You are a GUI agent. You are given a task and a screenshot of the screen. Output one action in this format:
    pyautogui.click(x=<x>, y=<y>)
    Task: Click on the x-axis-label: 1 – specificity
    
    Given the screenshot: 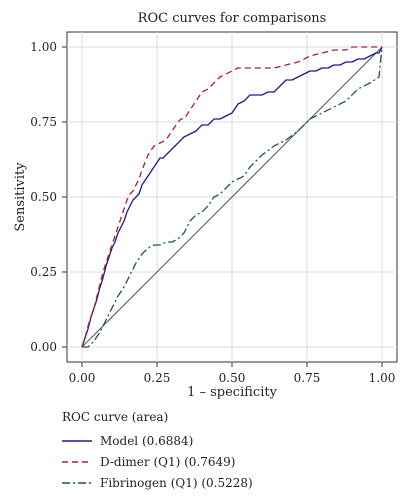 What is the action you would take?
    pyautogui.click(x=232, y=392)
    